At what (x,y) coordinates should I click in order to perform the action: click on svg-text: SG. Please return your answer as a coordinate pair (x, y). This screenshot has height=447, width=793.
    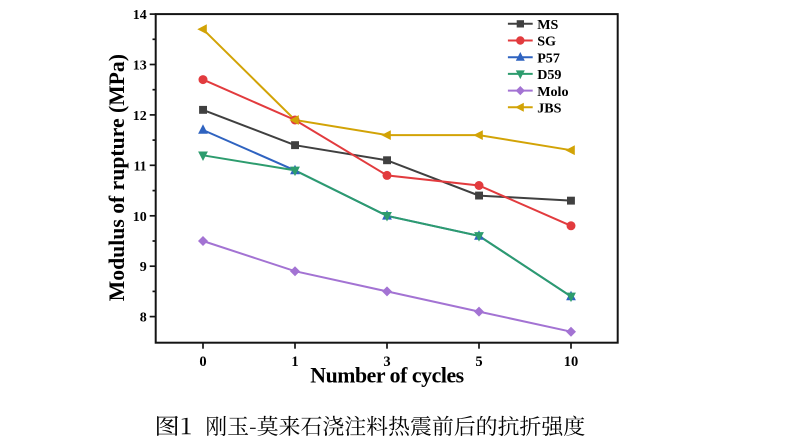
    Looking at the image, I should click on (546, 42).